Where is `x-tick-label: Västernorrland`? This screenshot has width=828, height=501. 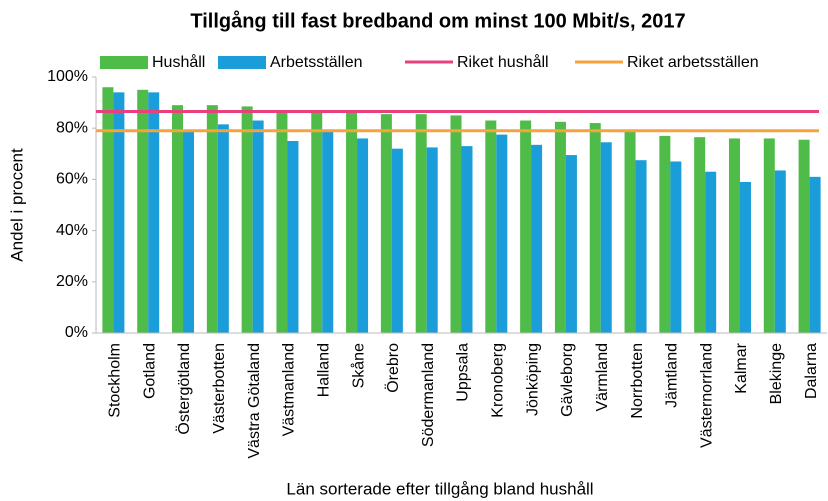 x-tick-label: Västernorrland is located at coordinates (706, 395).